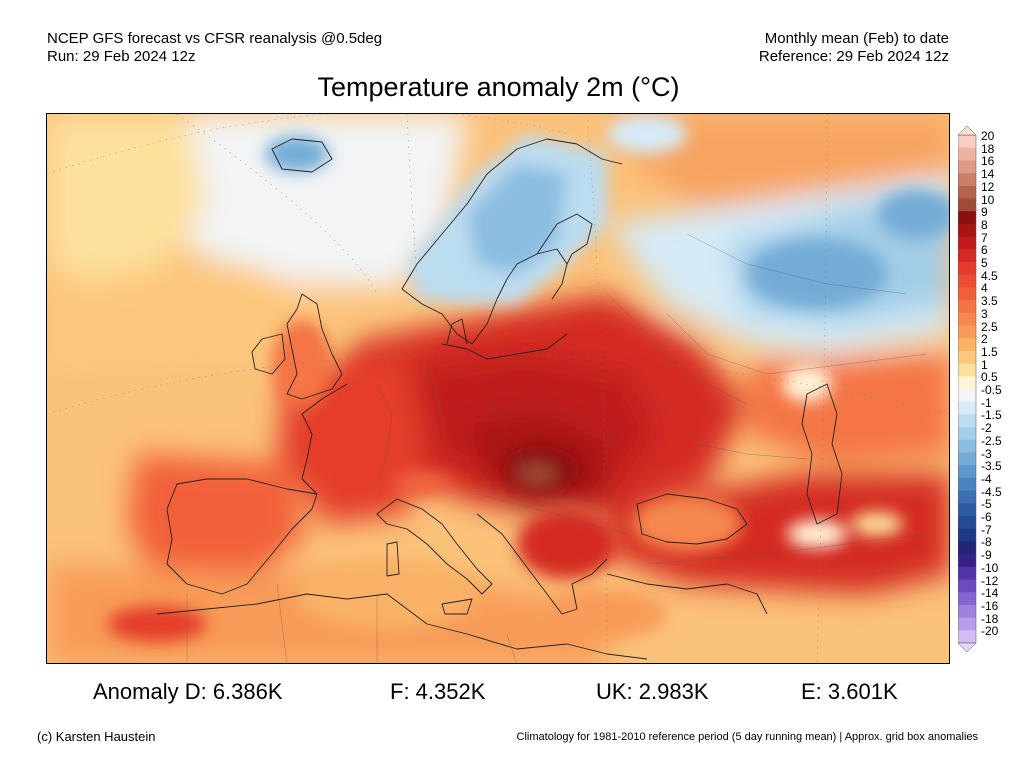 This screenshot has width=1024, height=768. Describe the element at coordinates (991, 491) in the screenshot. I see `color-scale-label: -4.5` at that location.